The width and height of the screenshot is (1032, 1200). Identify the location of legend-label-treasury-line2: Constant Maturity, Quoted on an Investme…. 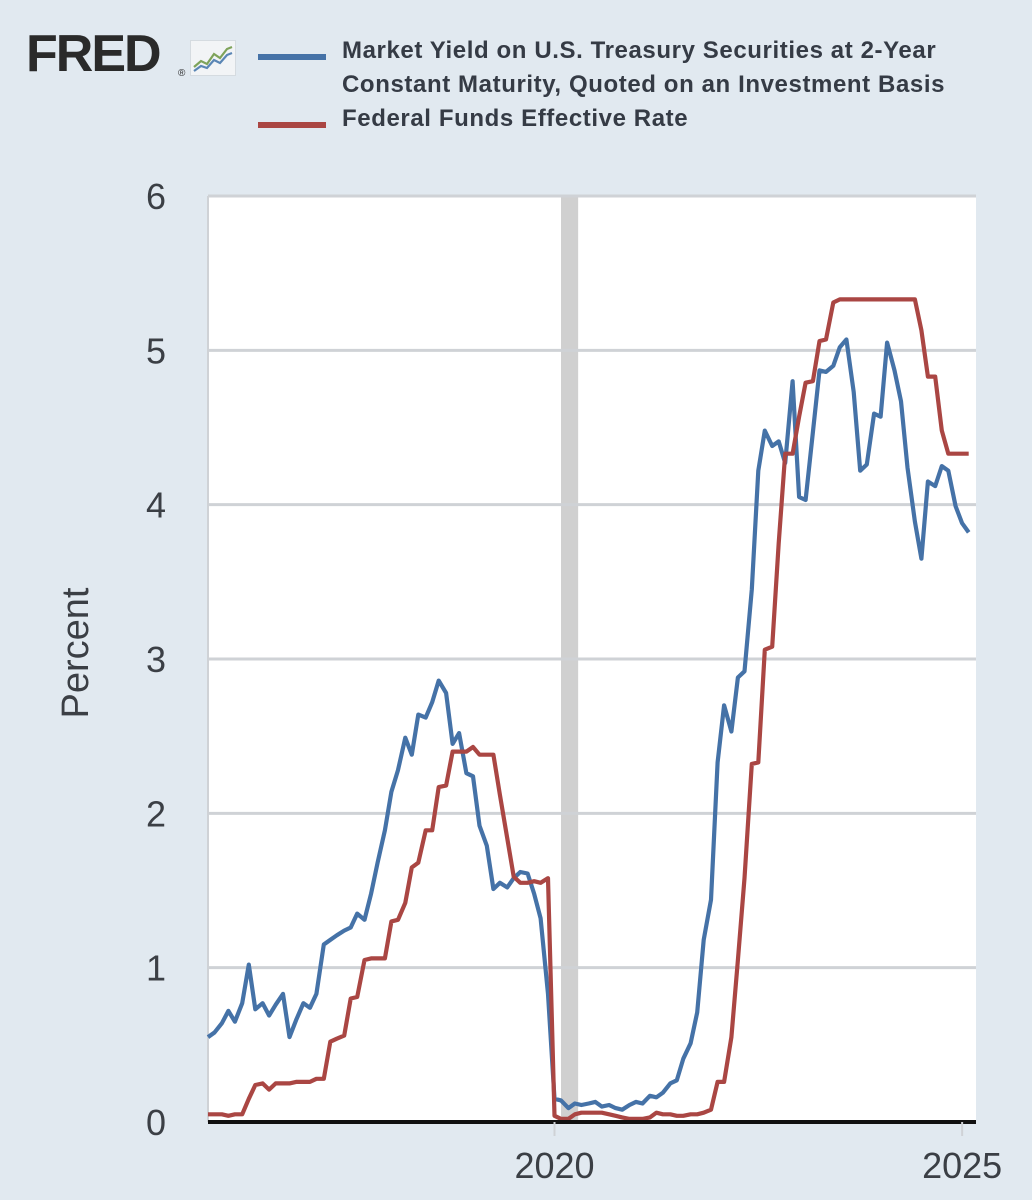
(644, 84).